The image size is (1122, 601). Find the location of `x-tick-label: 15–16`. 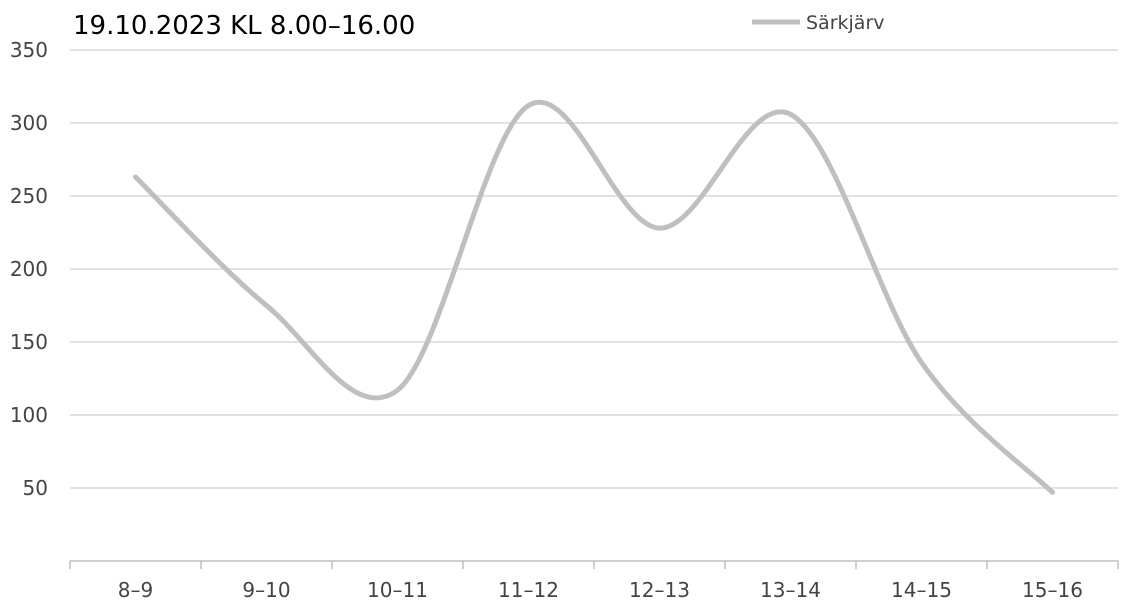

x-tick-label: 15–16 is located at coordinates (1052, 589).